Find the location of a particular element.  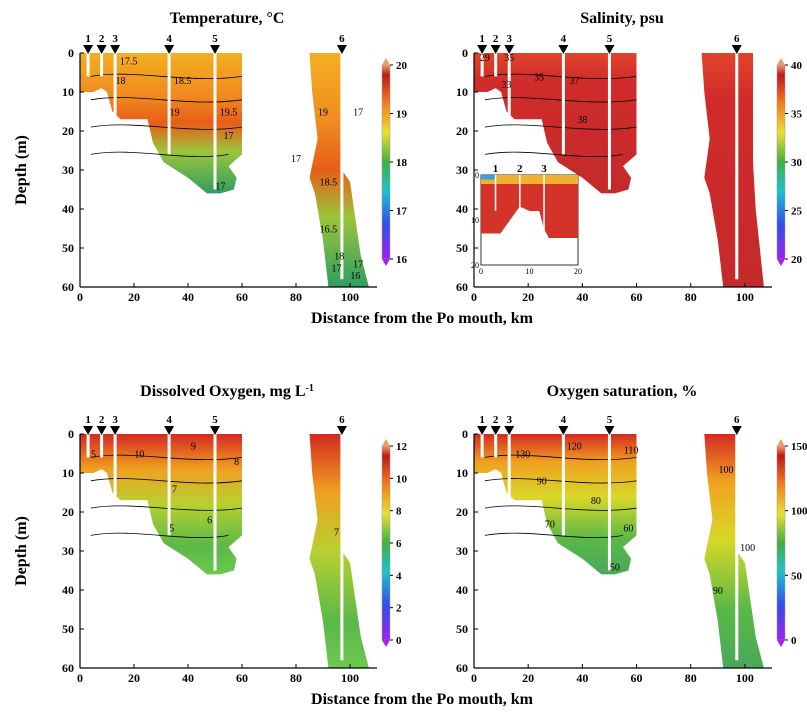

y-tick-label: 50 is located at coordinates (68, 248).